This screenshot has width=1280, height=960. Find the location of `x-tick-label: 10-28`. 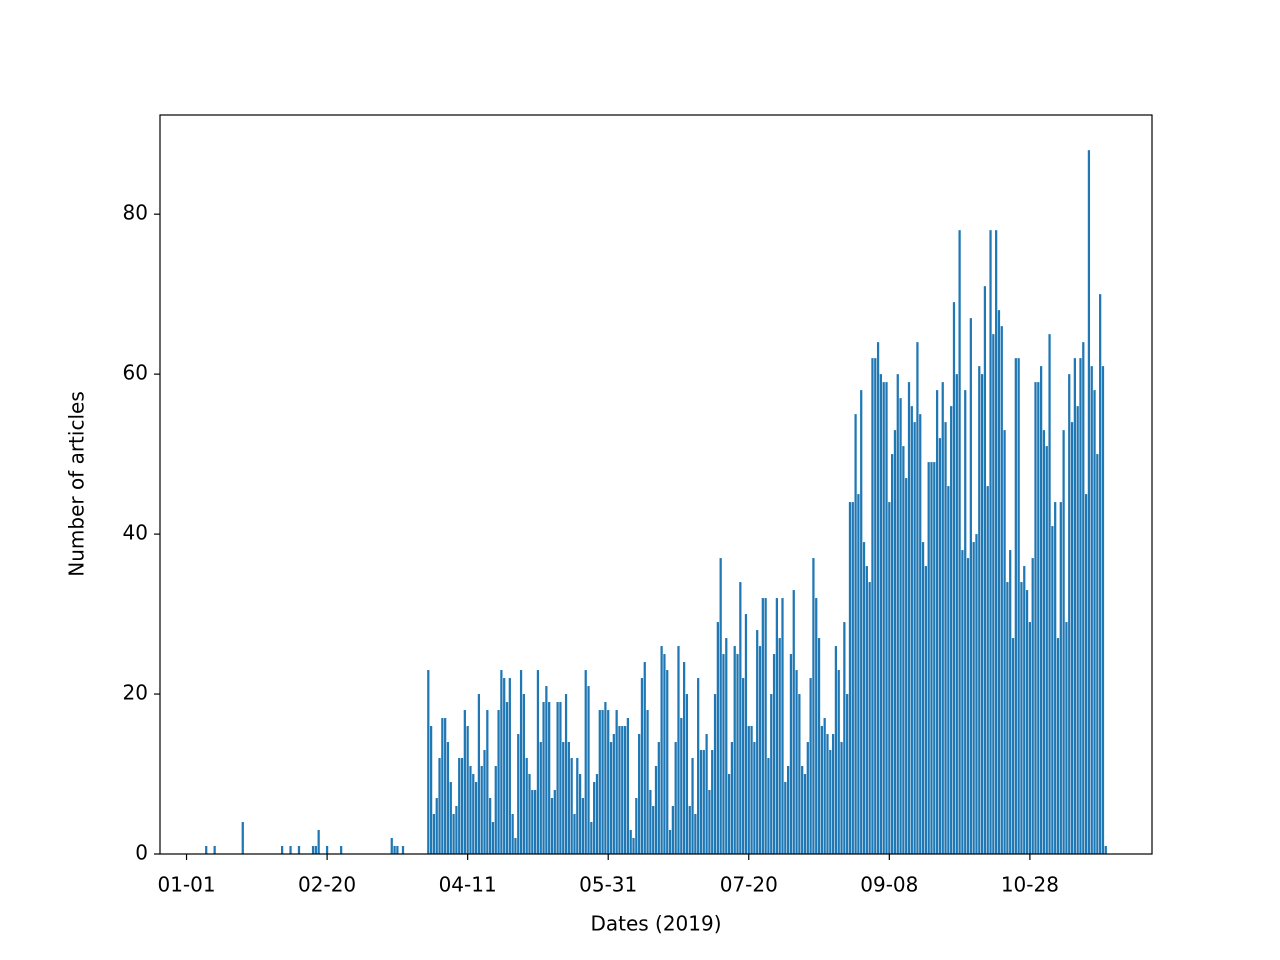

x-tick-label: 10-28 is located at coordinates (1030, 885).